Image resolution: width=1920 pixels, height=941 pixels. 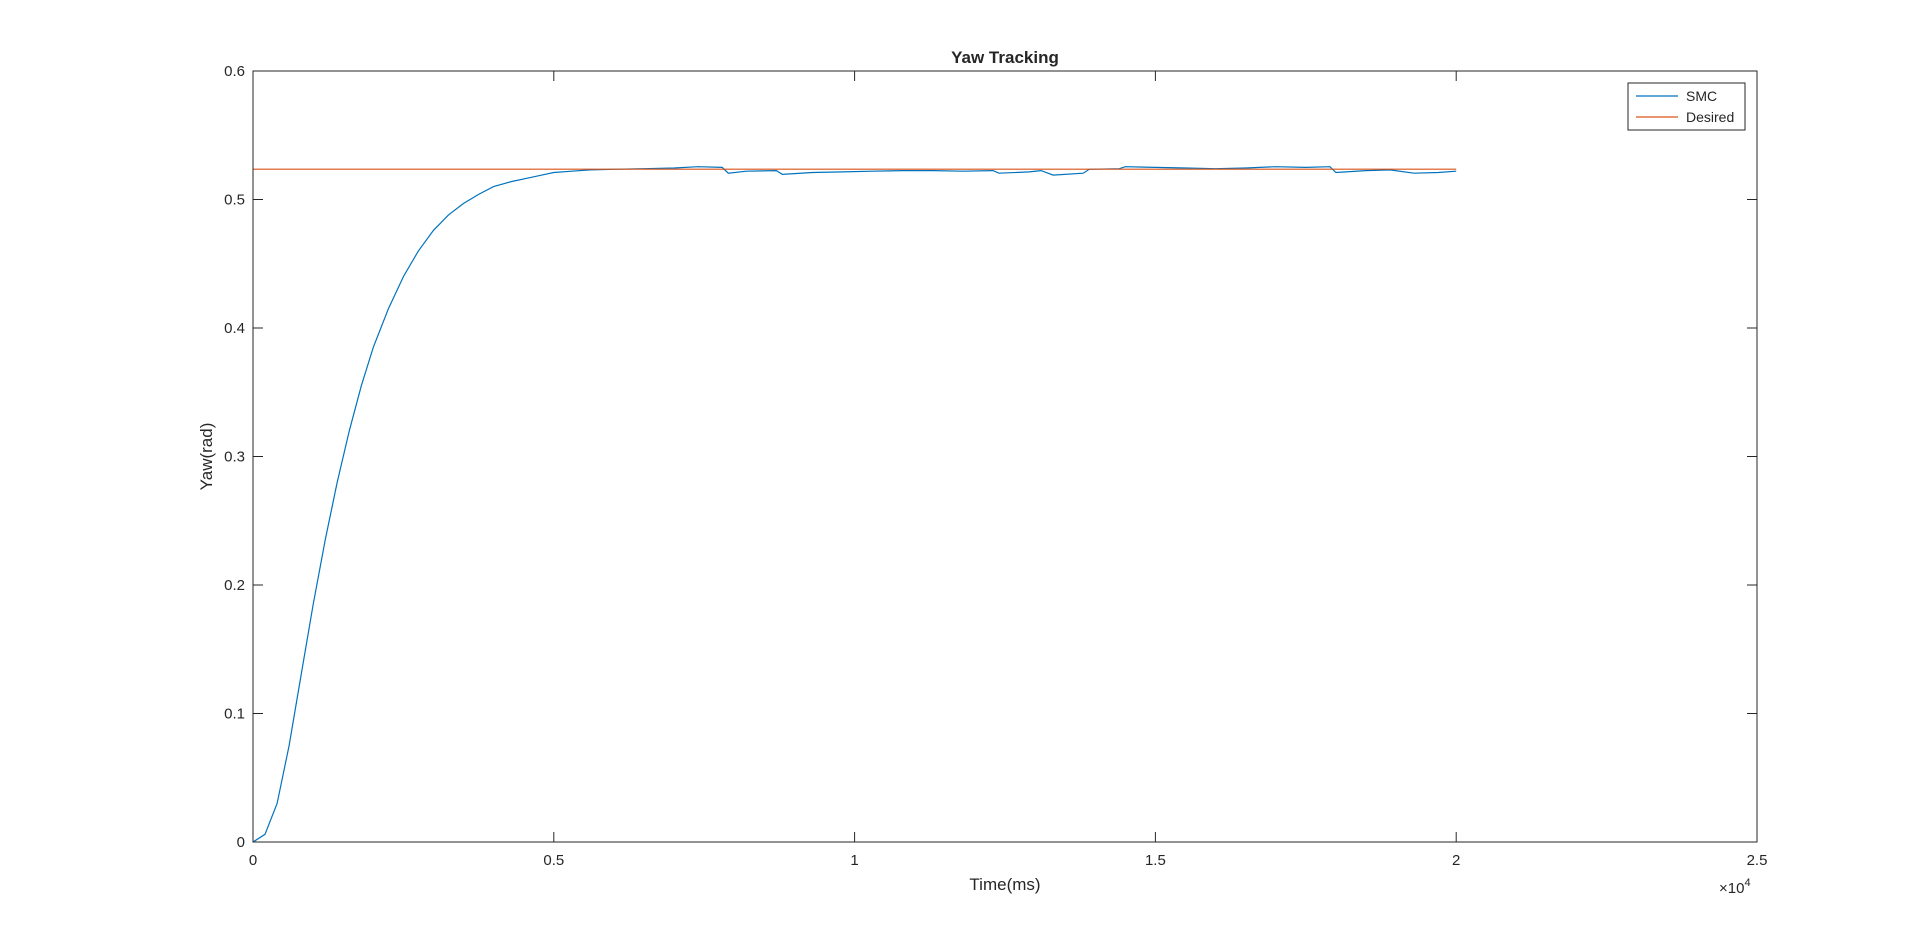 What do you see at coordinates (234, 200) in the screenshot?
I see `y-tick-label: 0.5` at bounding box center [234, 200].